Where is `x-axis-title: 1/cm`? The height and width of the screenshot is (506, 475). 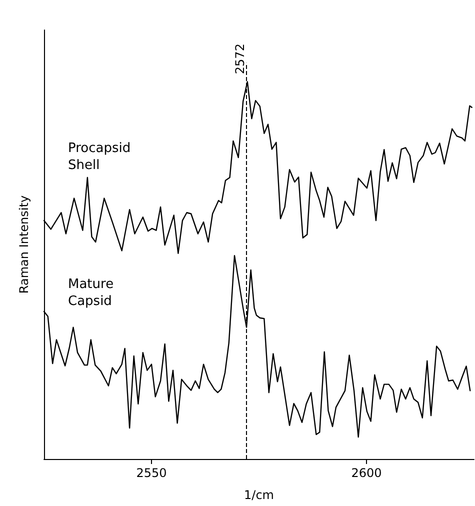 x-axis-title: 1/cm is located at coordinates (259, 495).